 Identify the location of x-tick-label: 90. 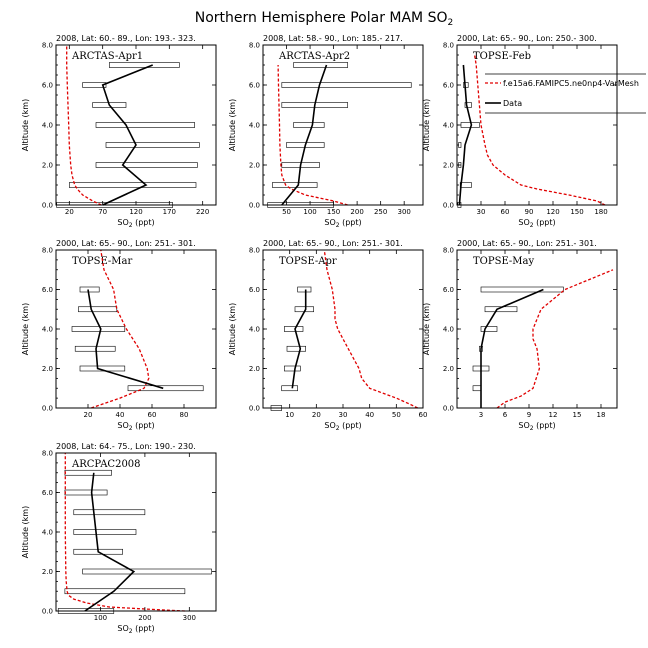
(529, 212).